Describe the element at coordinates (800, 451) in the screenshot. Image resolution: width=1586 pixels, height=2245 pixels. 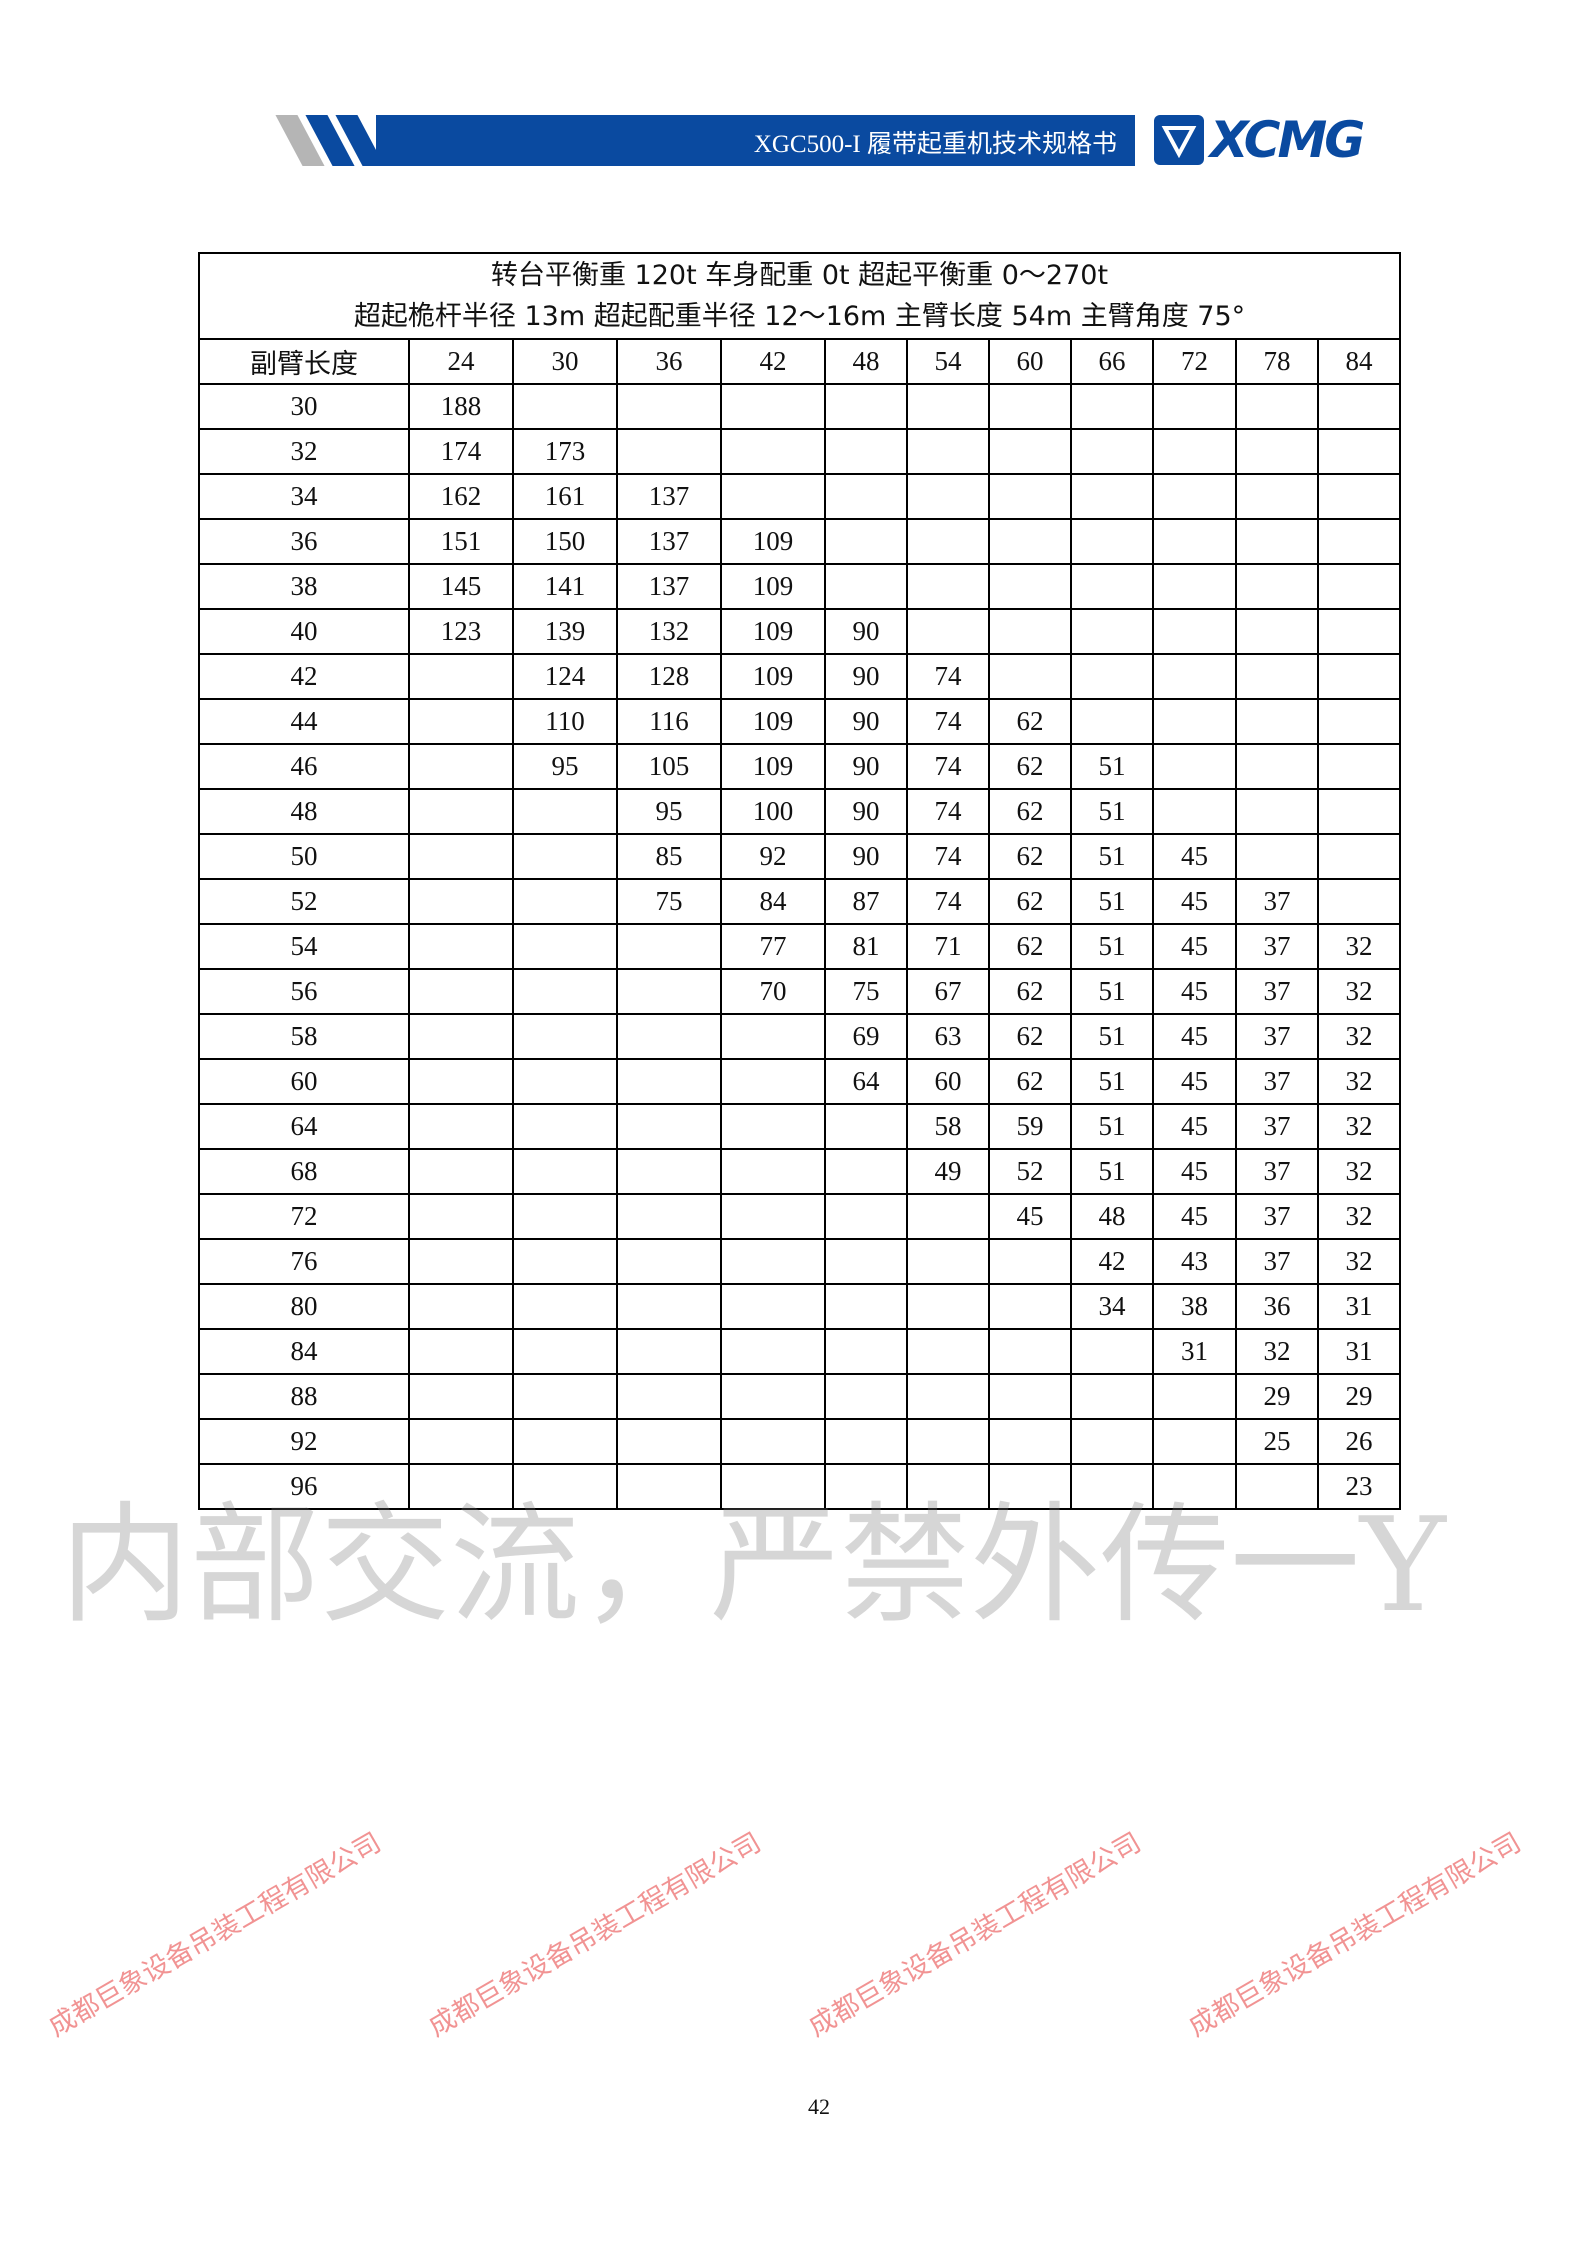
I see `table-row: 32 174 173` at that location.